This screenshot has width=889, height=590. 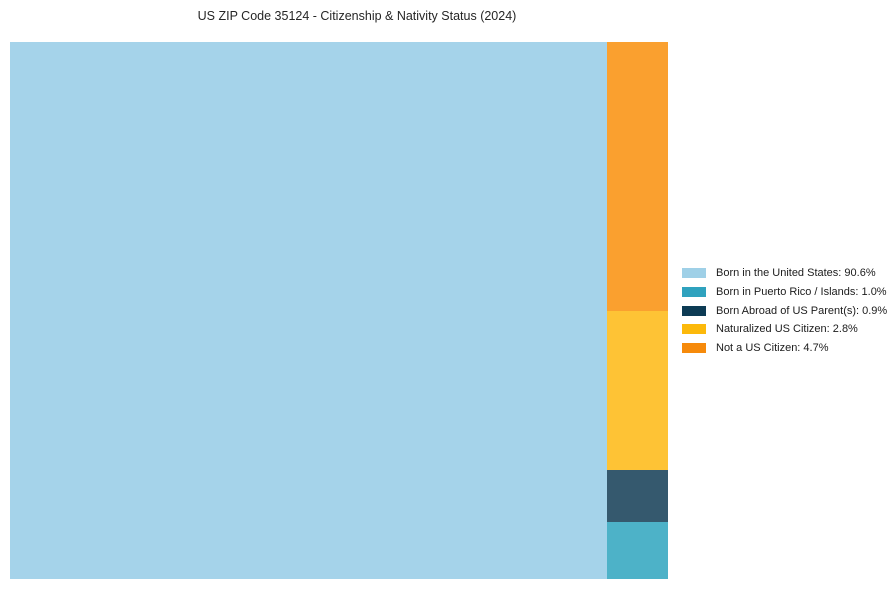 I want to click on legend-swatch-born-in-us, so click(x=694, y=273).